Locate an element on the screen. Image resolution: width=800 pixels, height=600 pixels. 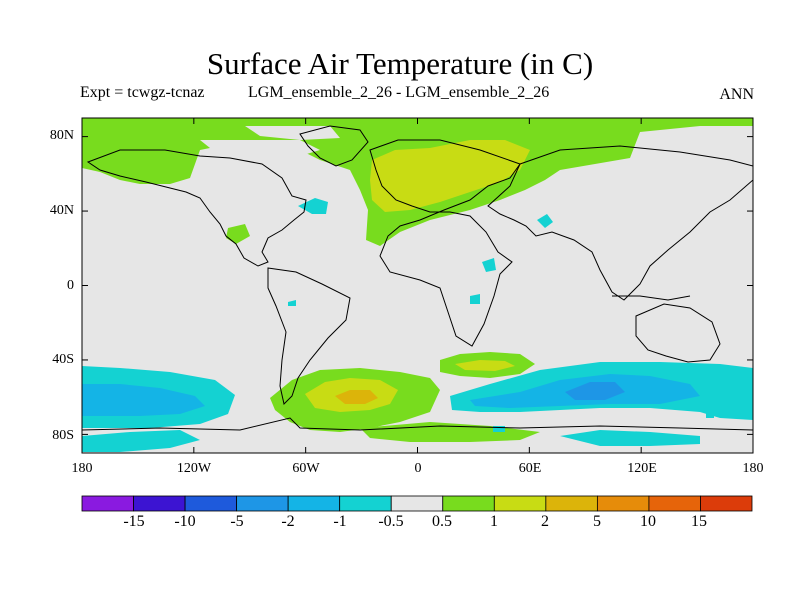
southern-indian-cool-core is located at coordinates (595, 391).